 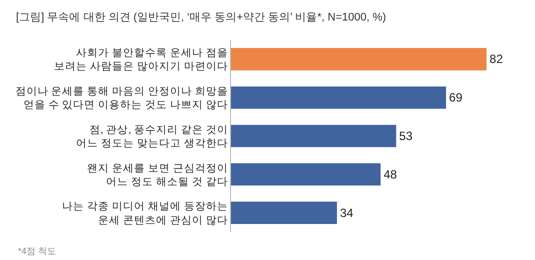 What do you see at coordinates (497, 59) in the screenshot?
I see `data-label: 82` at bounding box center [497, 59].